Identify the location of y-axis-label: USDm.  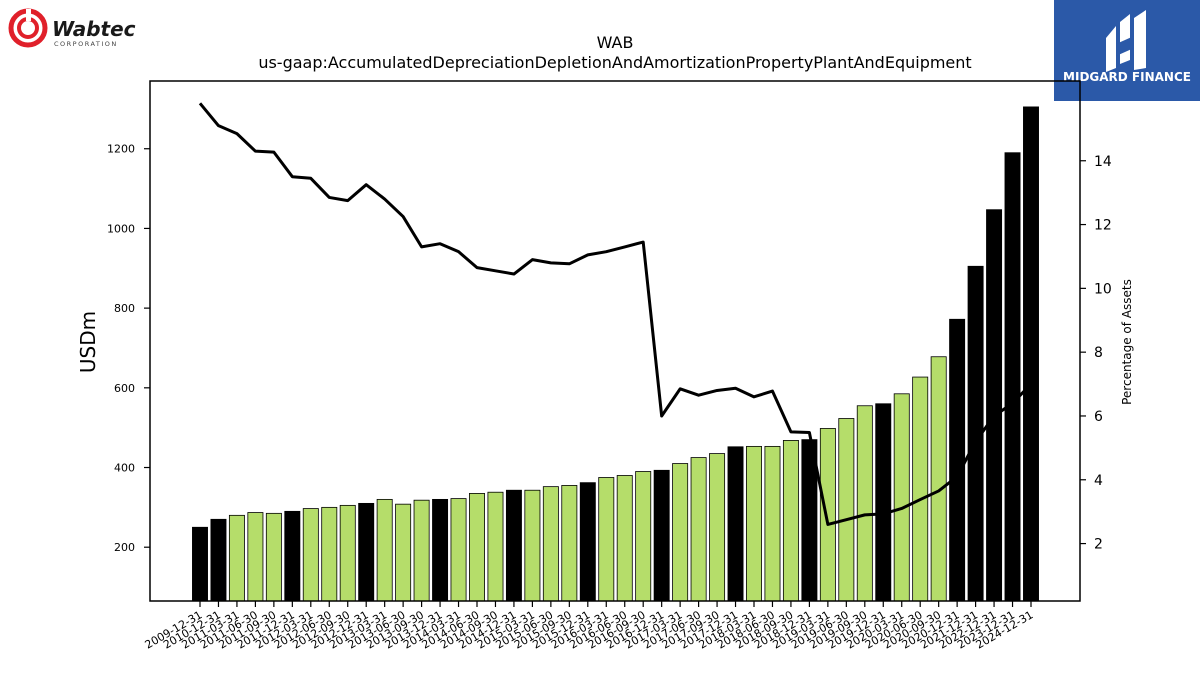
(88, 342).